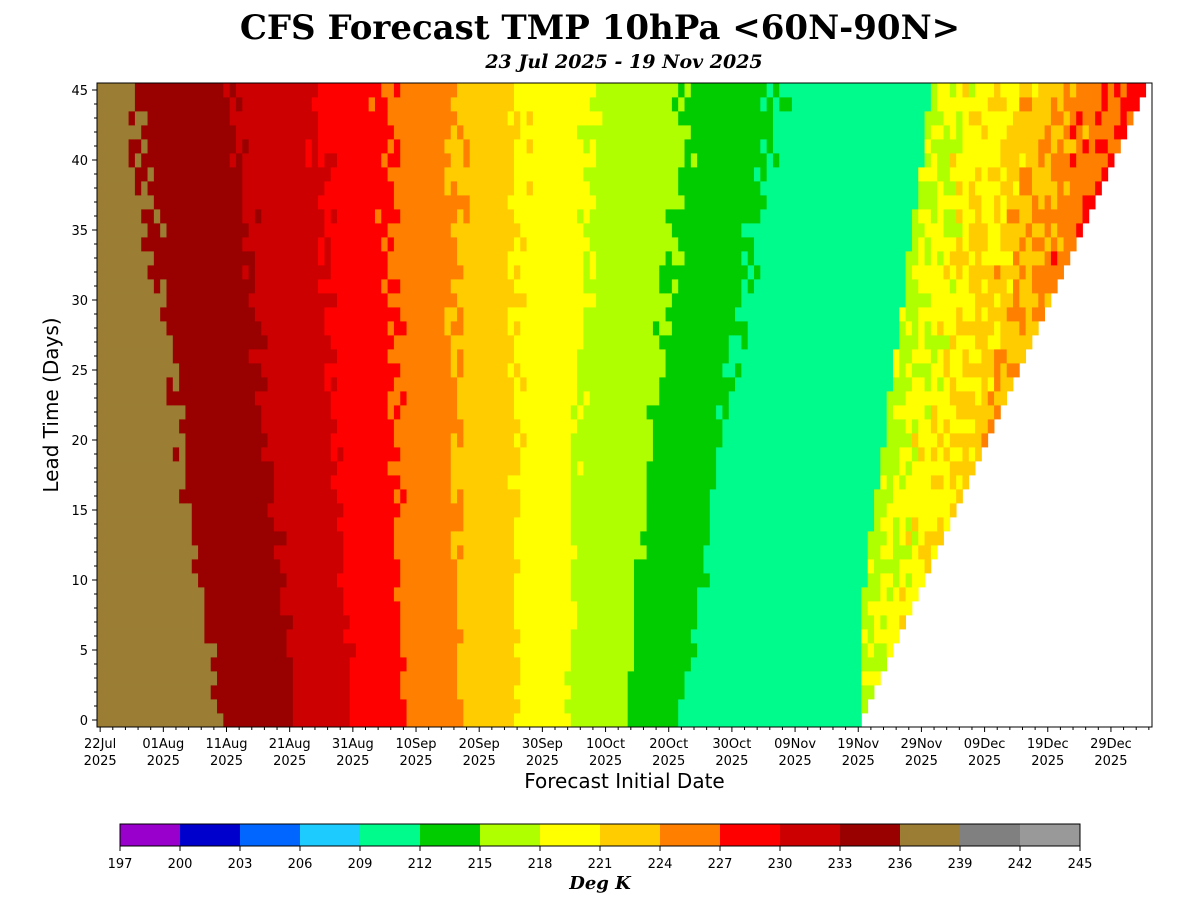 This screenshot has width=1200, height=900. I want to click on colorbar-tick-label: 206, so click(300, 864).